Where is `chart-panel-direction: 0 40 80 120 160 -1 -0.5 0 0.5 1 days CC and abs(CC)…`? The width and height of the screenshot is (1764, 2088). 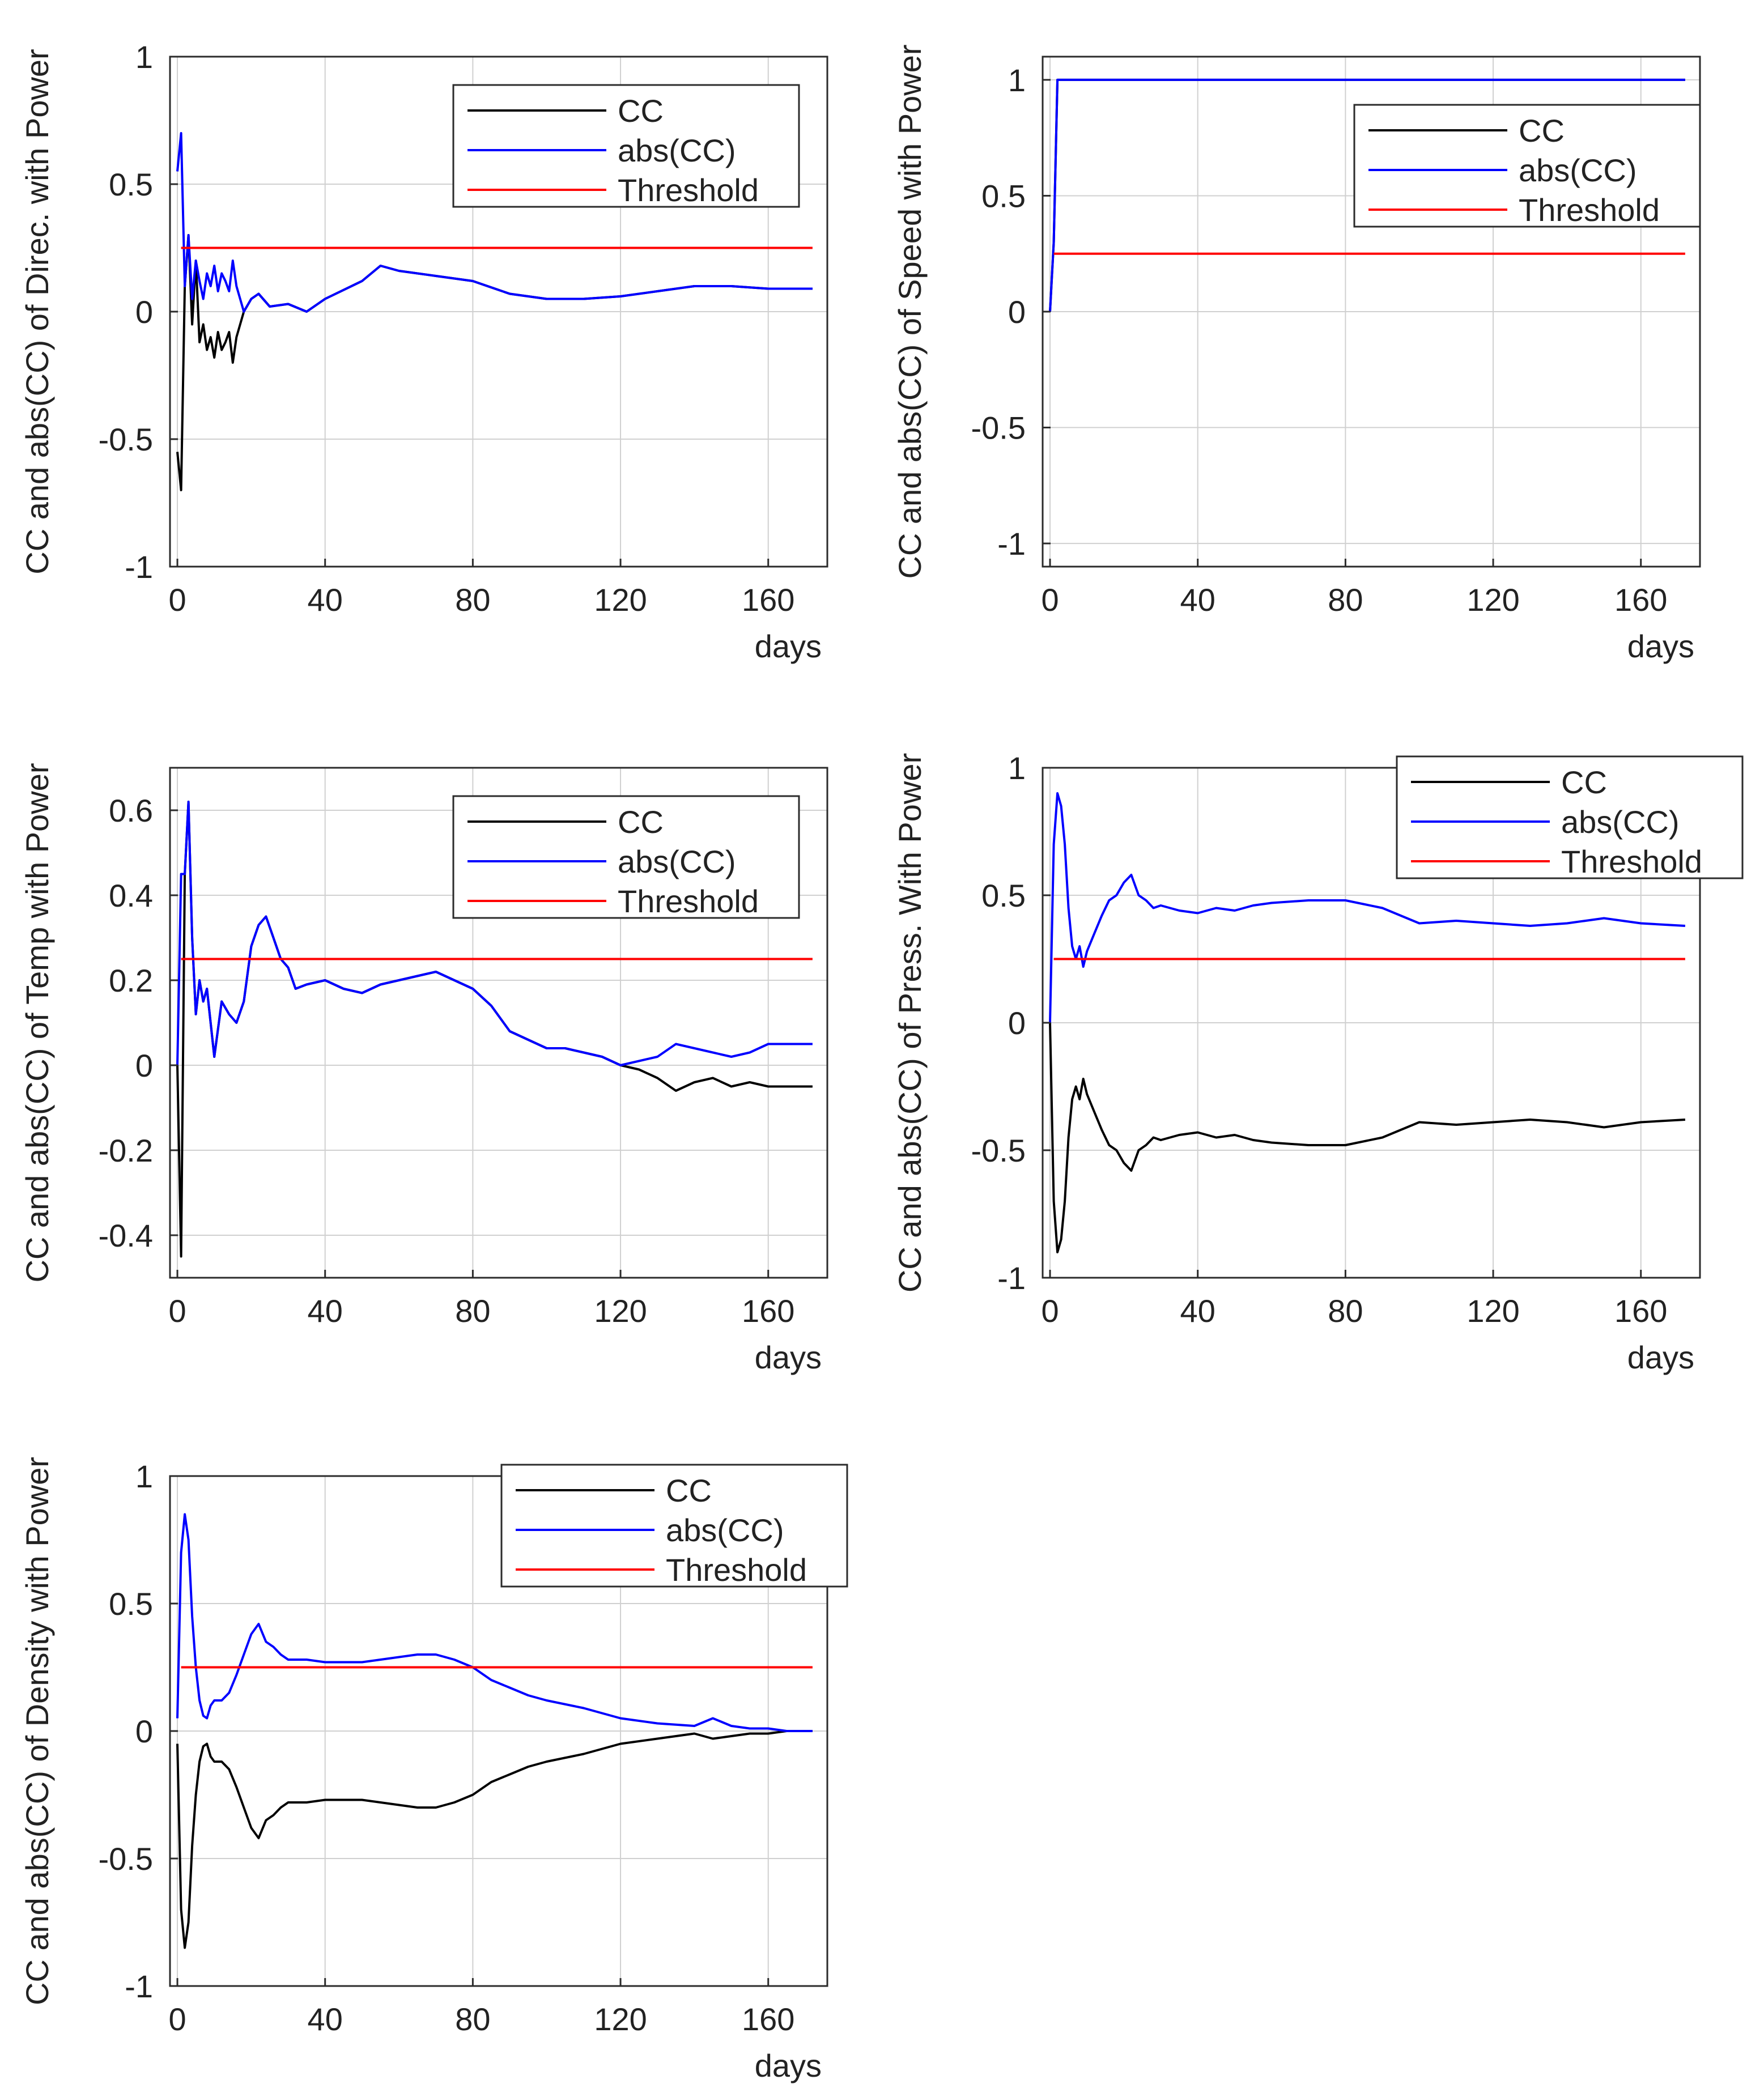 chart-panel-direction: 0 40 80 120 160 -1 -0.5 0 0.5 1 days CC and abs(CC)… is located at coordinates (423, 351).